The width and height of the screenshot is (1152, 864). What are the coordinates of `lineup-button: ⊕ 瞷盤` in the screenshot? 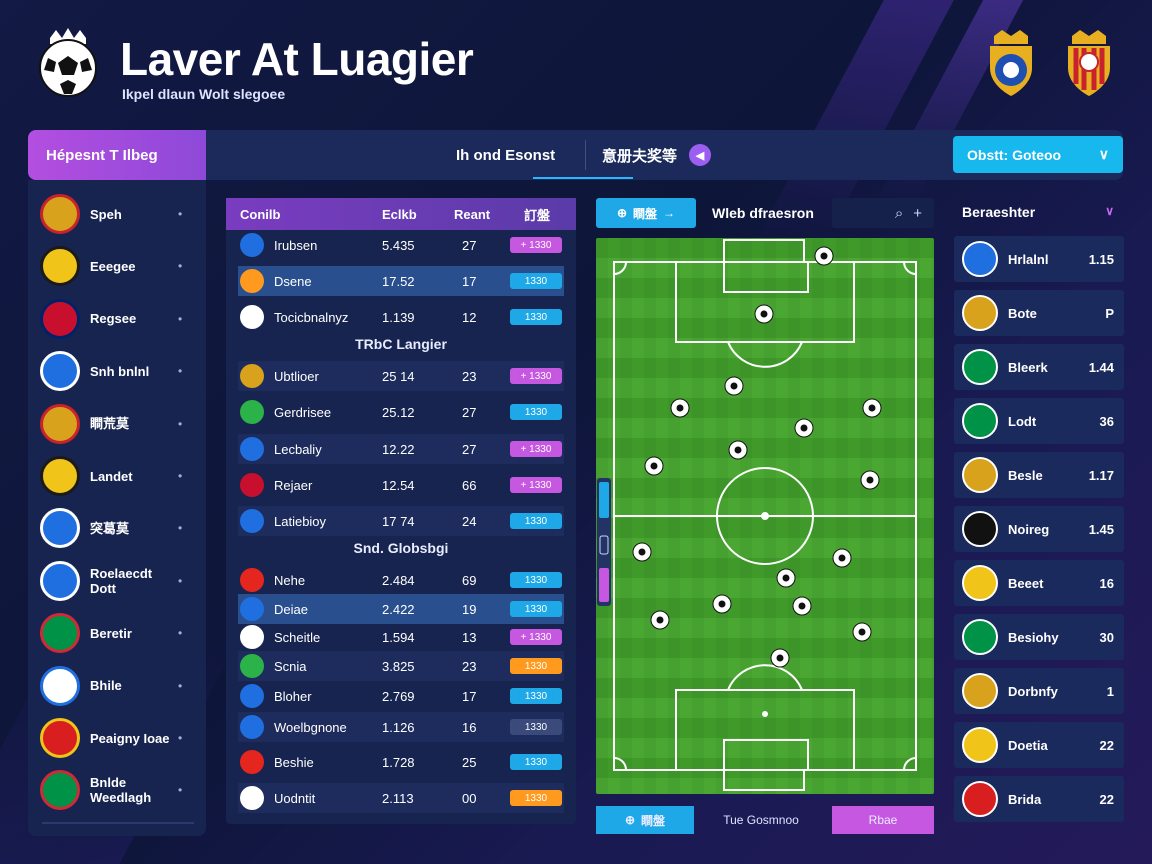 It's located at (645, 820).